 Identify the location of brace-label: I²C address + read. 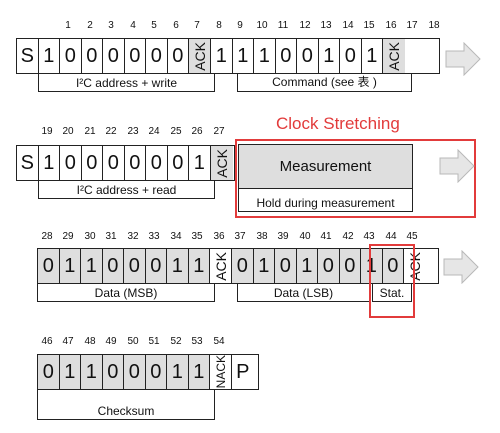
(126, 190).